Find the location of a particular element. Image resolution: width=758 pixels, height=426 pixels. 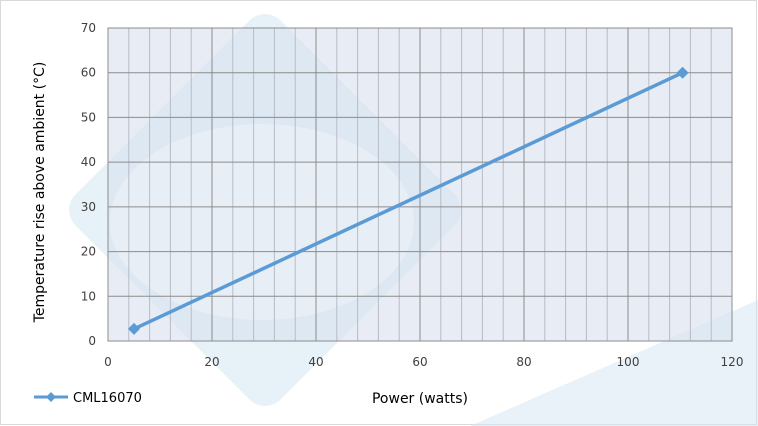

y-tick-label: 60 is located at coordinates (88, 73).